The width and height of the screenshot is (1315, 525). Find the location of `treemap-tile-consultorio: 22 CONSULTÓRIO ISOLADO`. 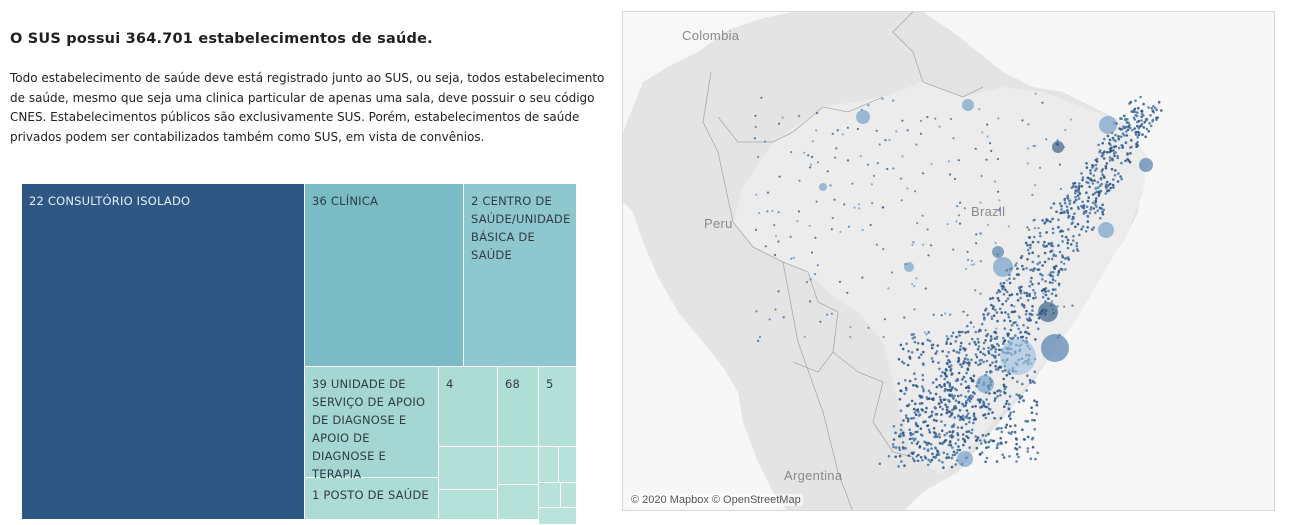

treemap-tile-consultorio: 22 CONSULTÓRIO ISOLADO is located at coordinates (163, 352).